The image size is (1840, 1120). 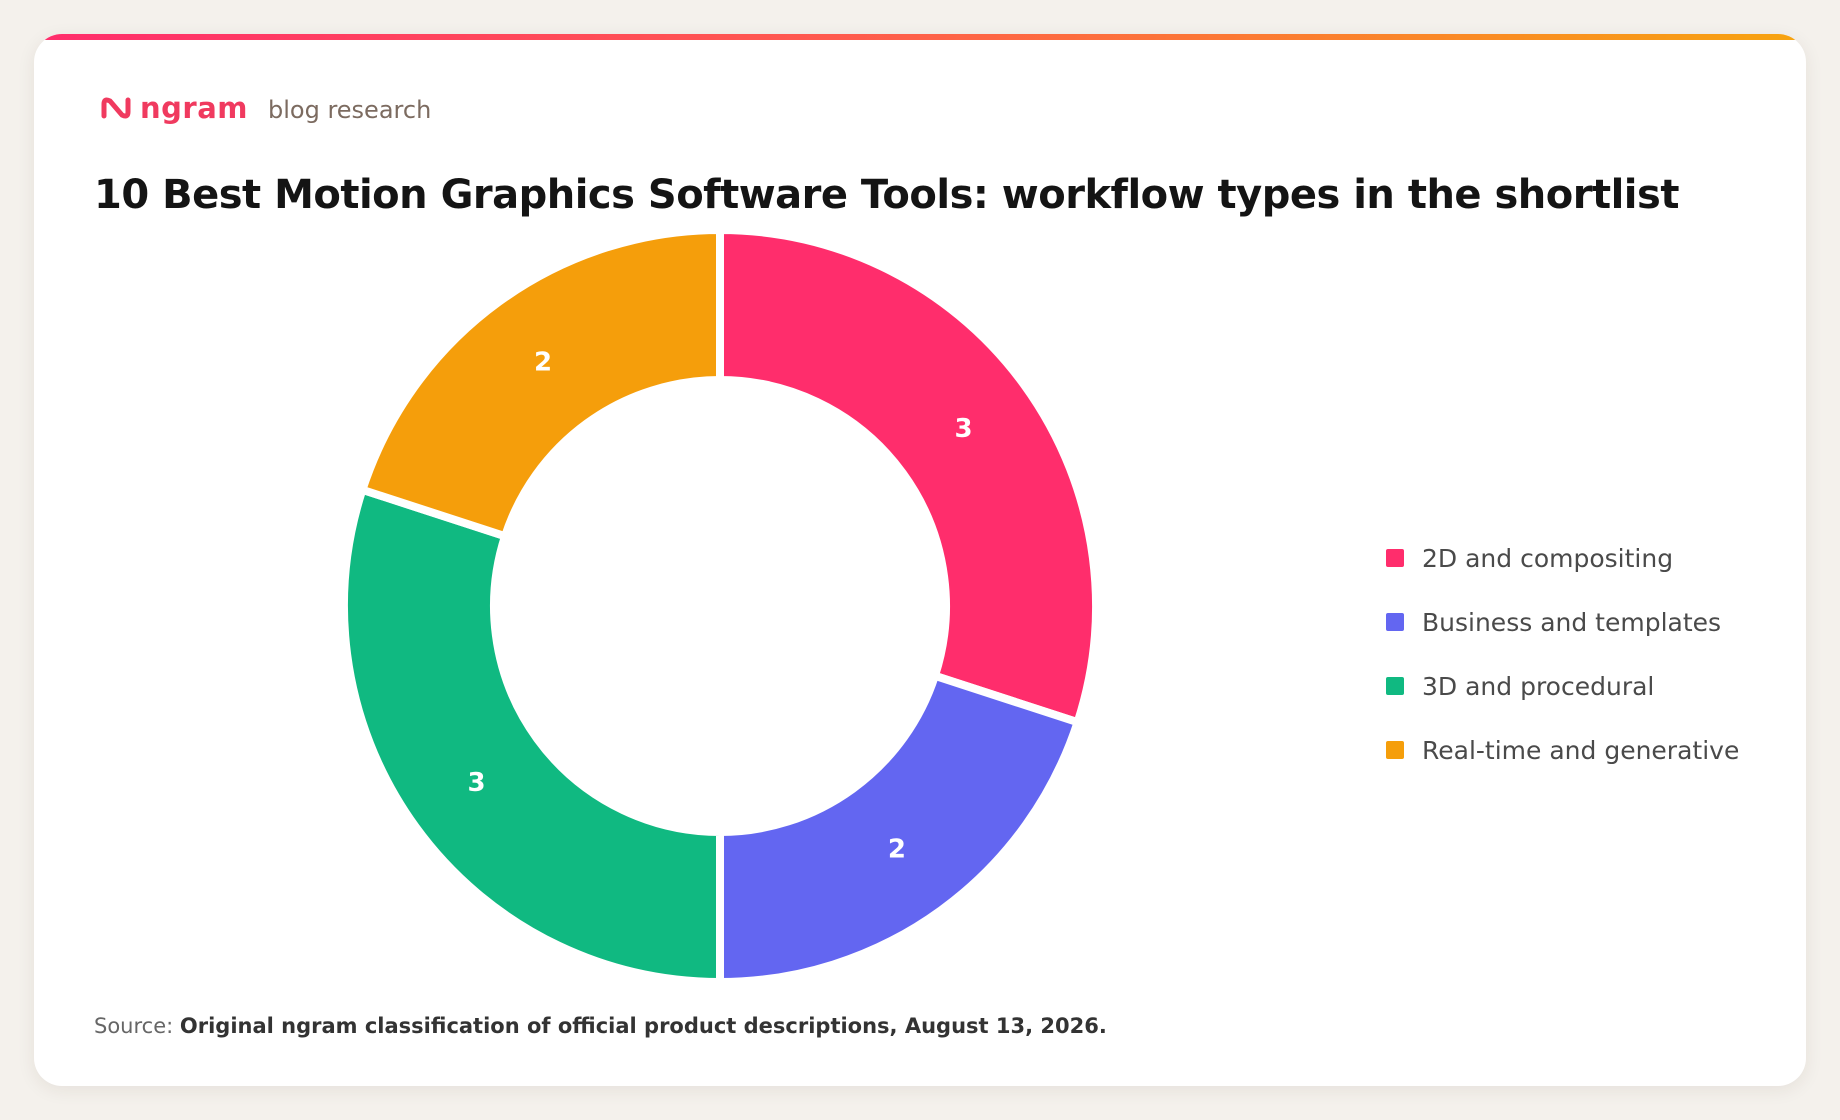 What do you see at coordinates (1581, 750) in the screenshot?
I see `legend-label: Real-time and generative` at bounding box center [1581, 750].